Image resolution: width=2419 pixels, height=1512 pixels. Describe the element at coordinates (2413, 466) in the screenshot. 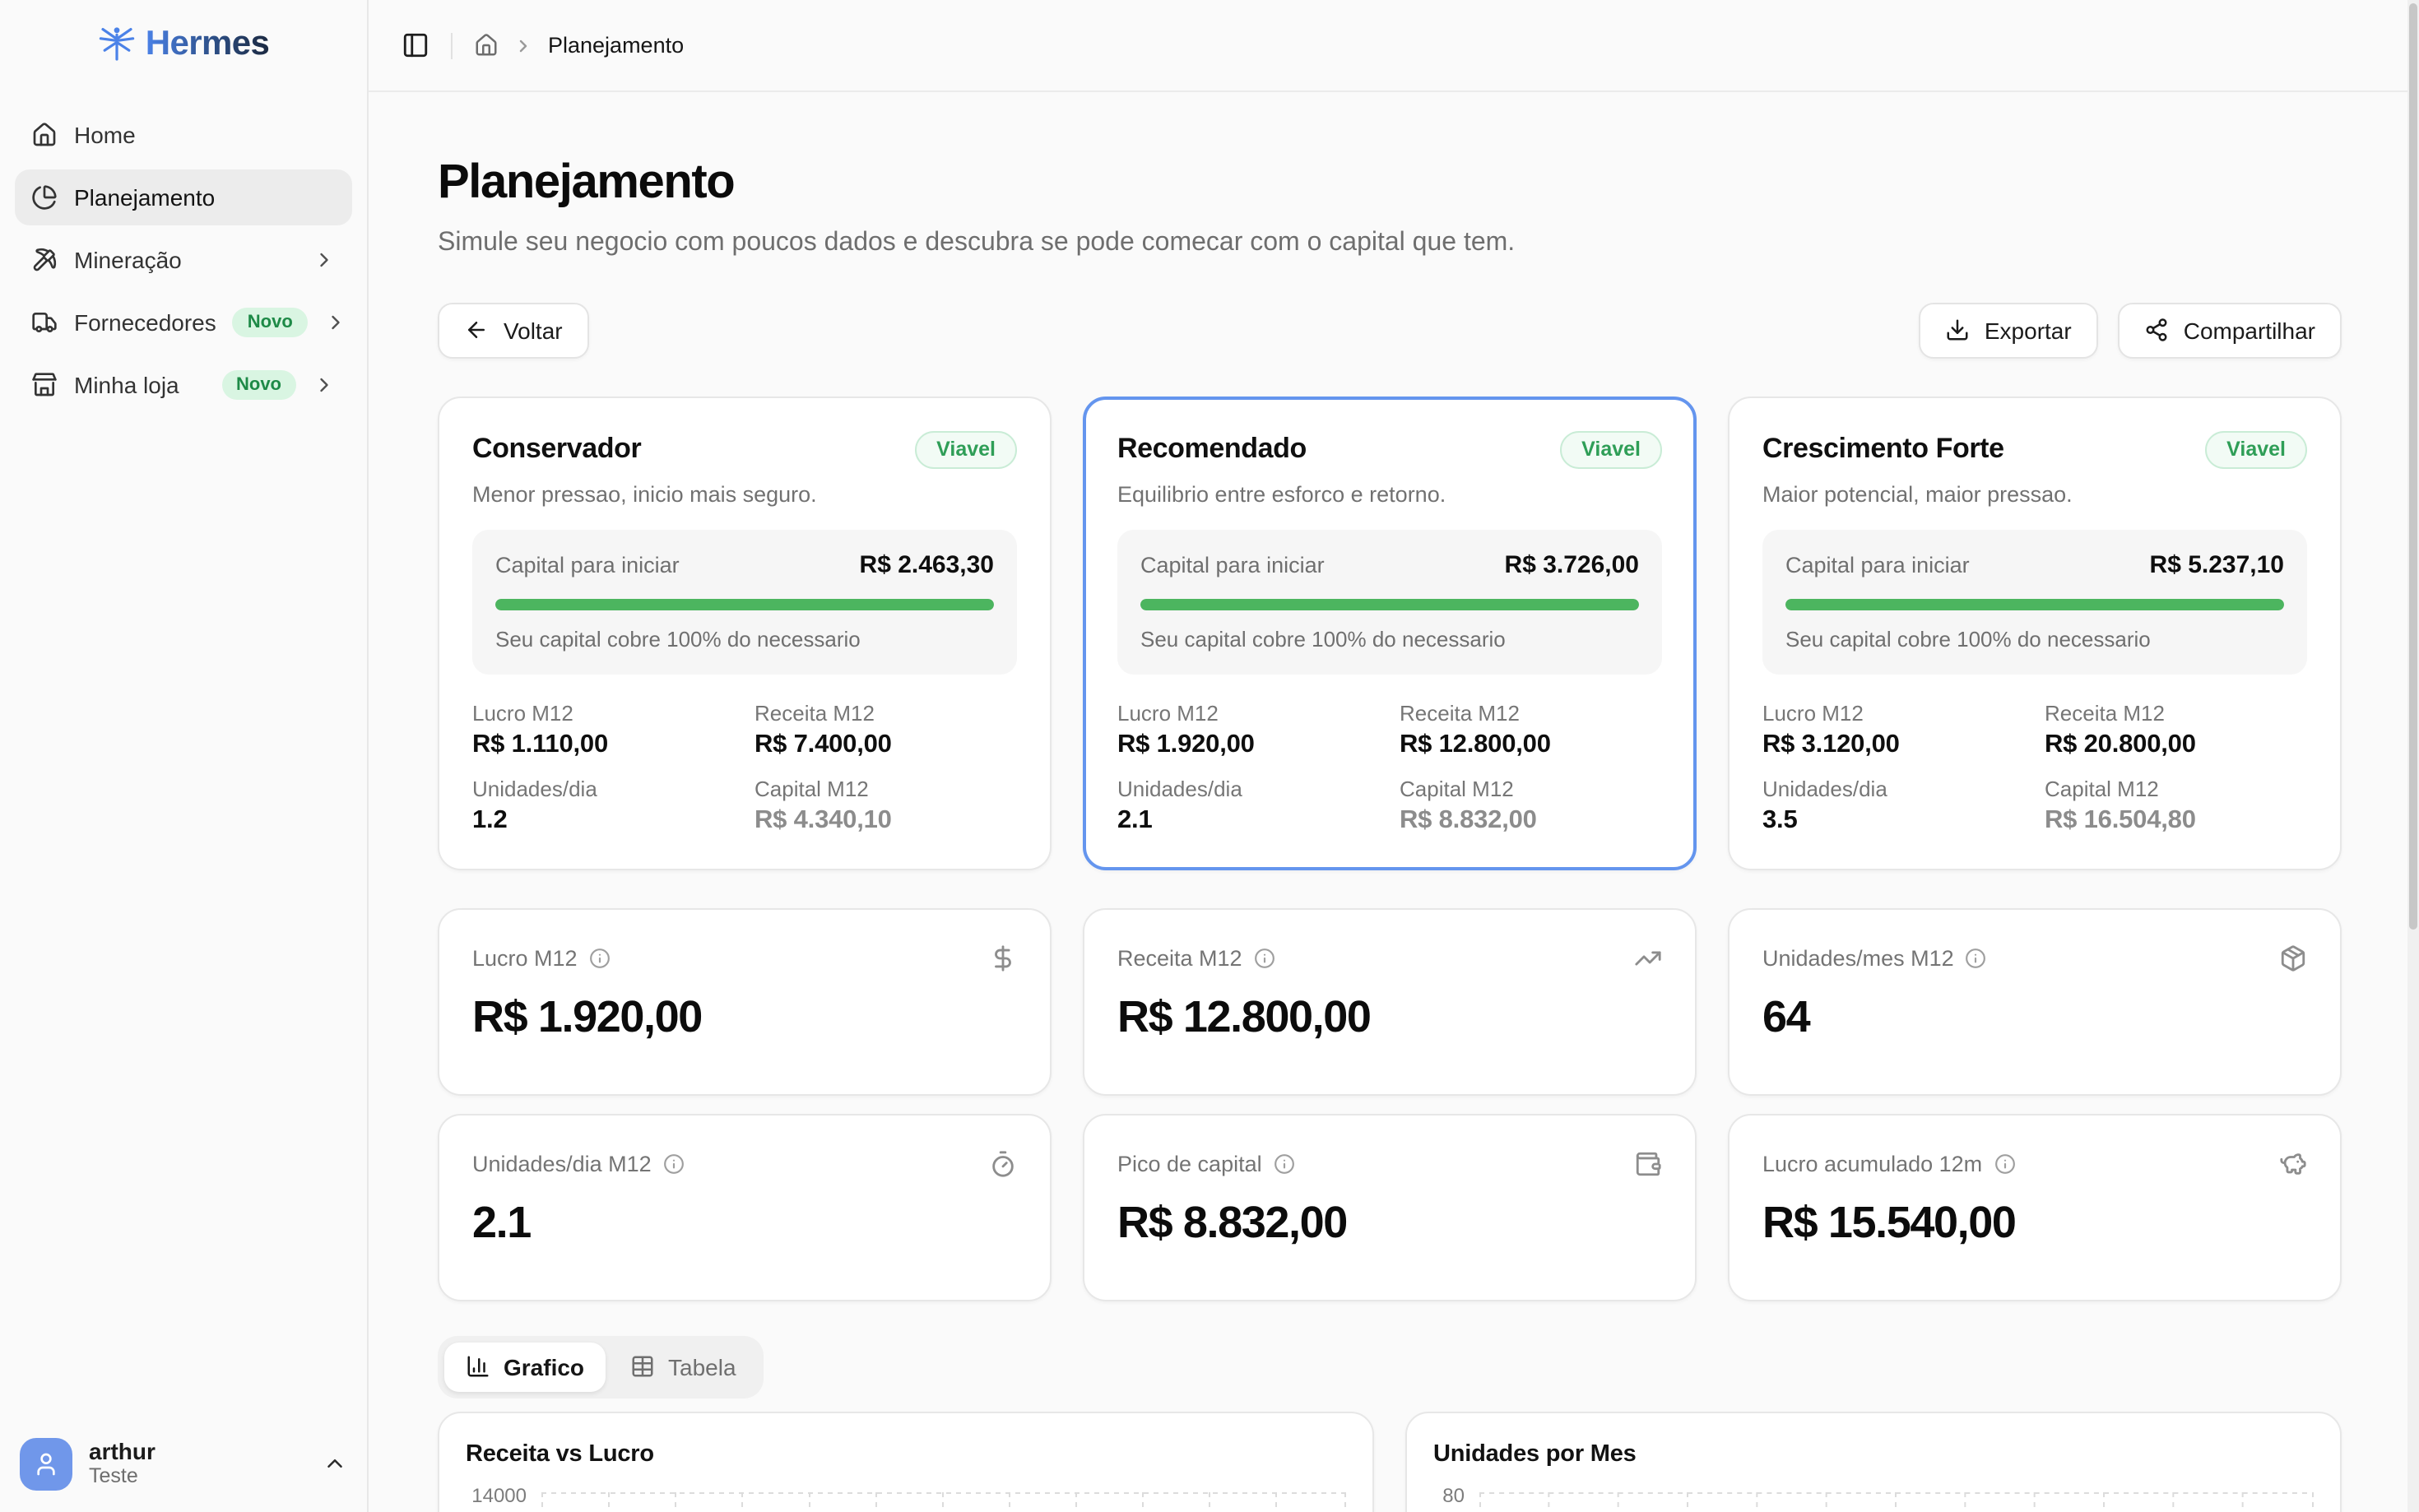

I see `scrollbar-thumb` at that location.